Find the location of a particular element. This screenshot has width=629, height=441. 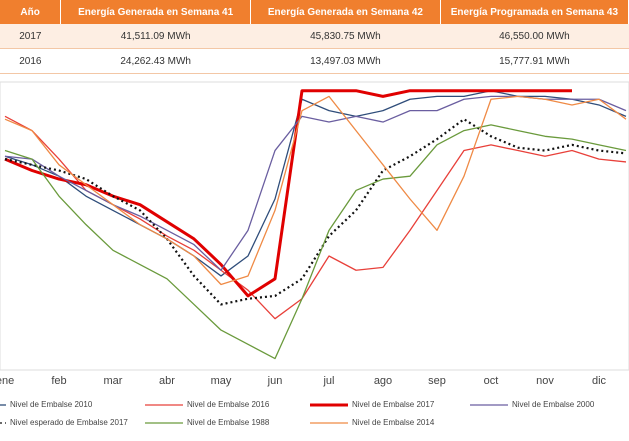

table-cell: 15,777.91 MWh is located at coordinates (534, 61).